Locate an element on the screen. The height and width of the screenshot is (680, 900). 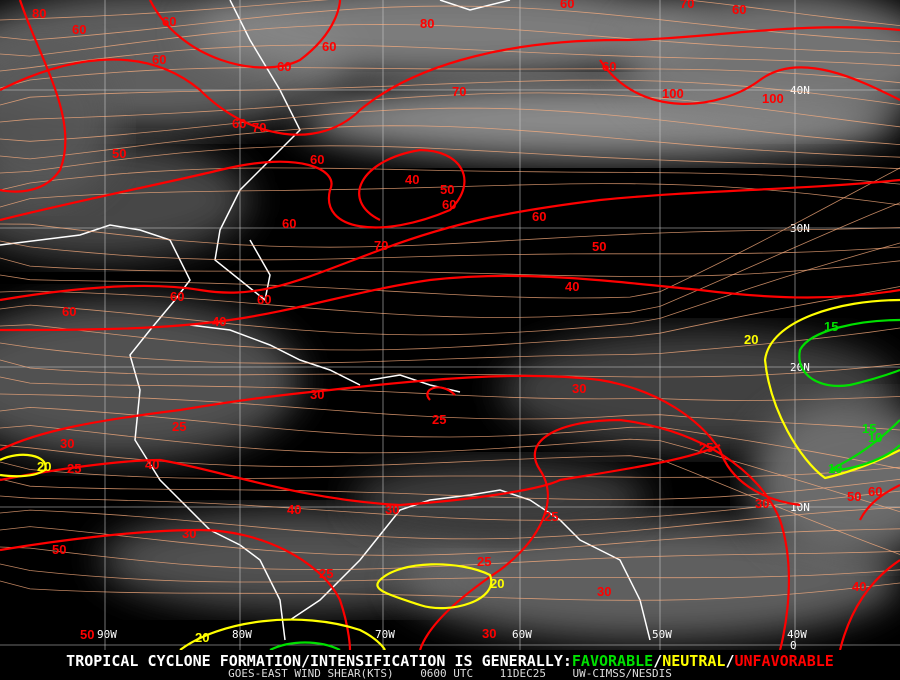
longitude-label: 90W is located at coordinates (107, 634).